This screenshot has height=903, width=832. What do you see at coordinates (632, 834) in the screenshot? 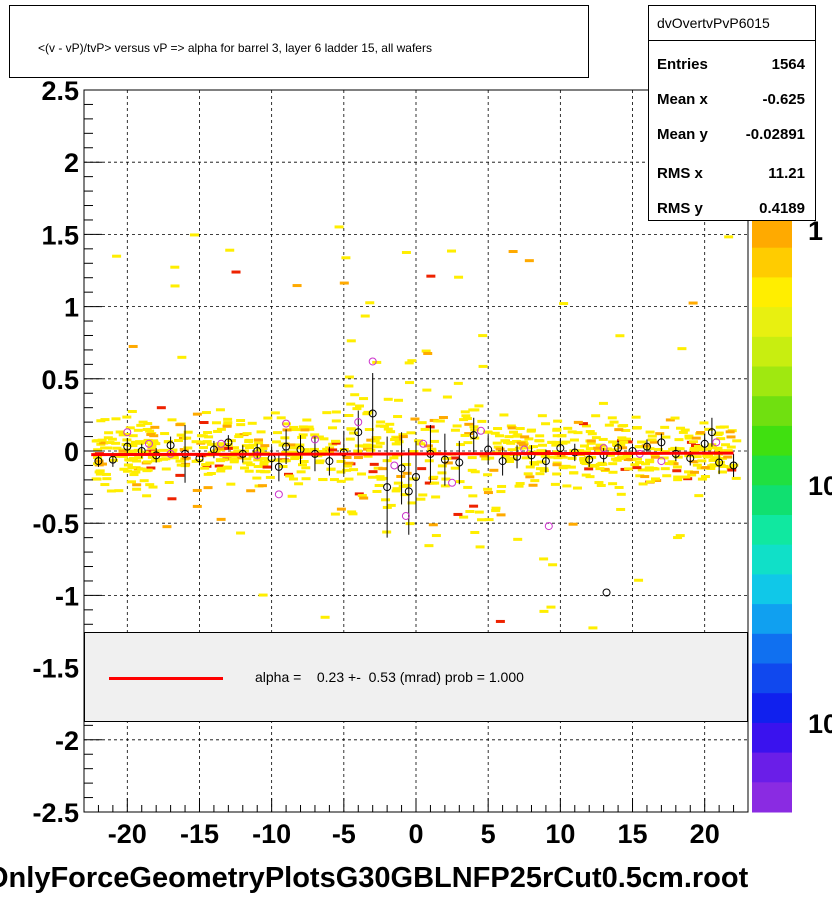
I see `x-tick-label: 15` at bounding box center [632, 834].